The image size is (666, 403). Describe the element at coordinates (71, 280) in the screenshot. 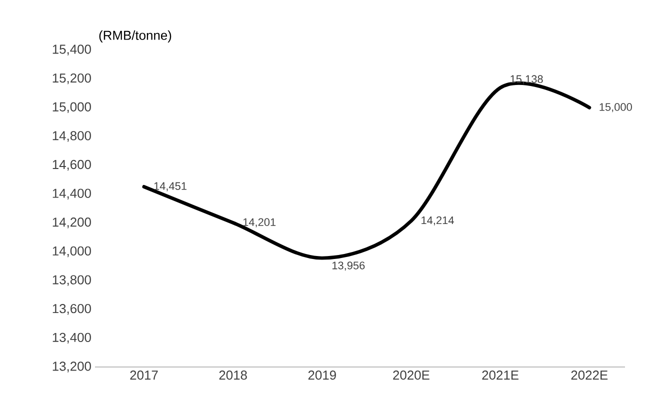

I see `y-tick-label: 13,800` at that location.